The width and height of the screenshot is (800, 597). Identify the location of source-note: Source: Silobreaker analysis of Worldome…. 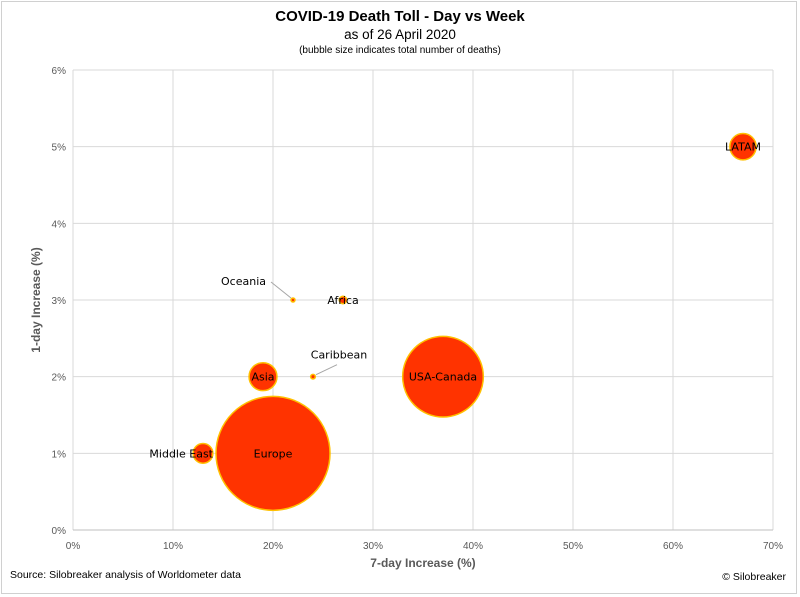
(125, 575).